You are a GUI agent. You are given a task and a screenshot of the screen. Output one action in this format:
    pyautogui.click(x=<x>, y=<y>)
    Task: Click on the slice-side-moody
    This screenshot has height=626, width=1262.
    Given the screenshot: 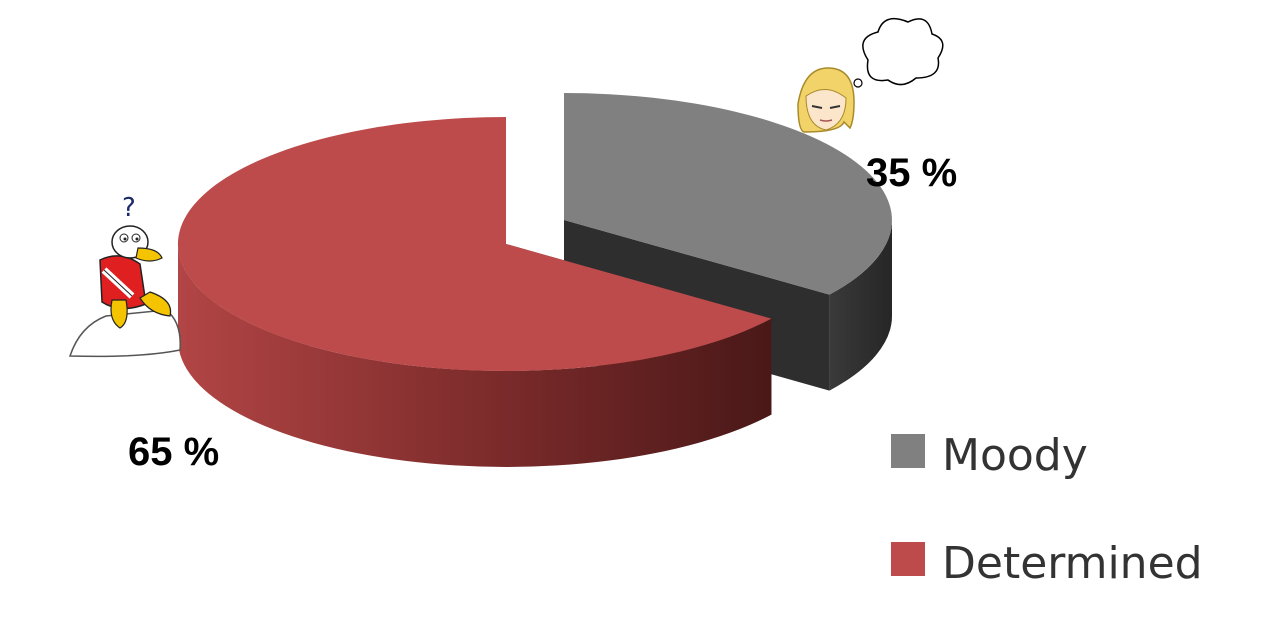 What is the action you would take?
    pyautogui.click(x=860, y=305)
    